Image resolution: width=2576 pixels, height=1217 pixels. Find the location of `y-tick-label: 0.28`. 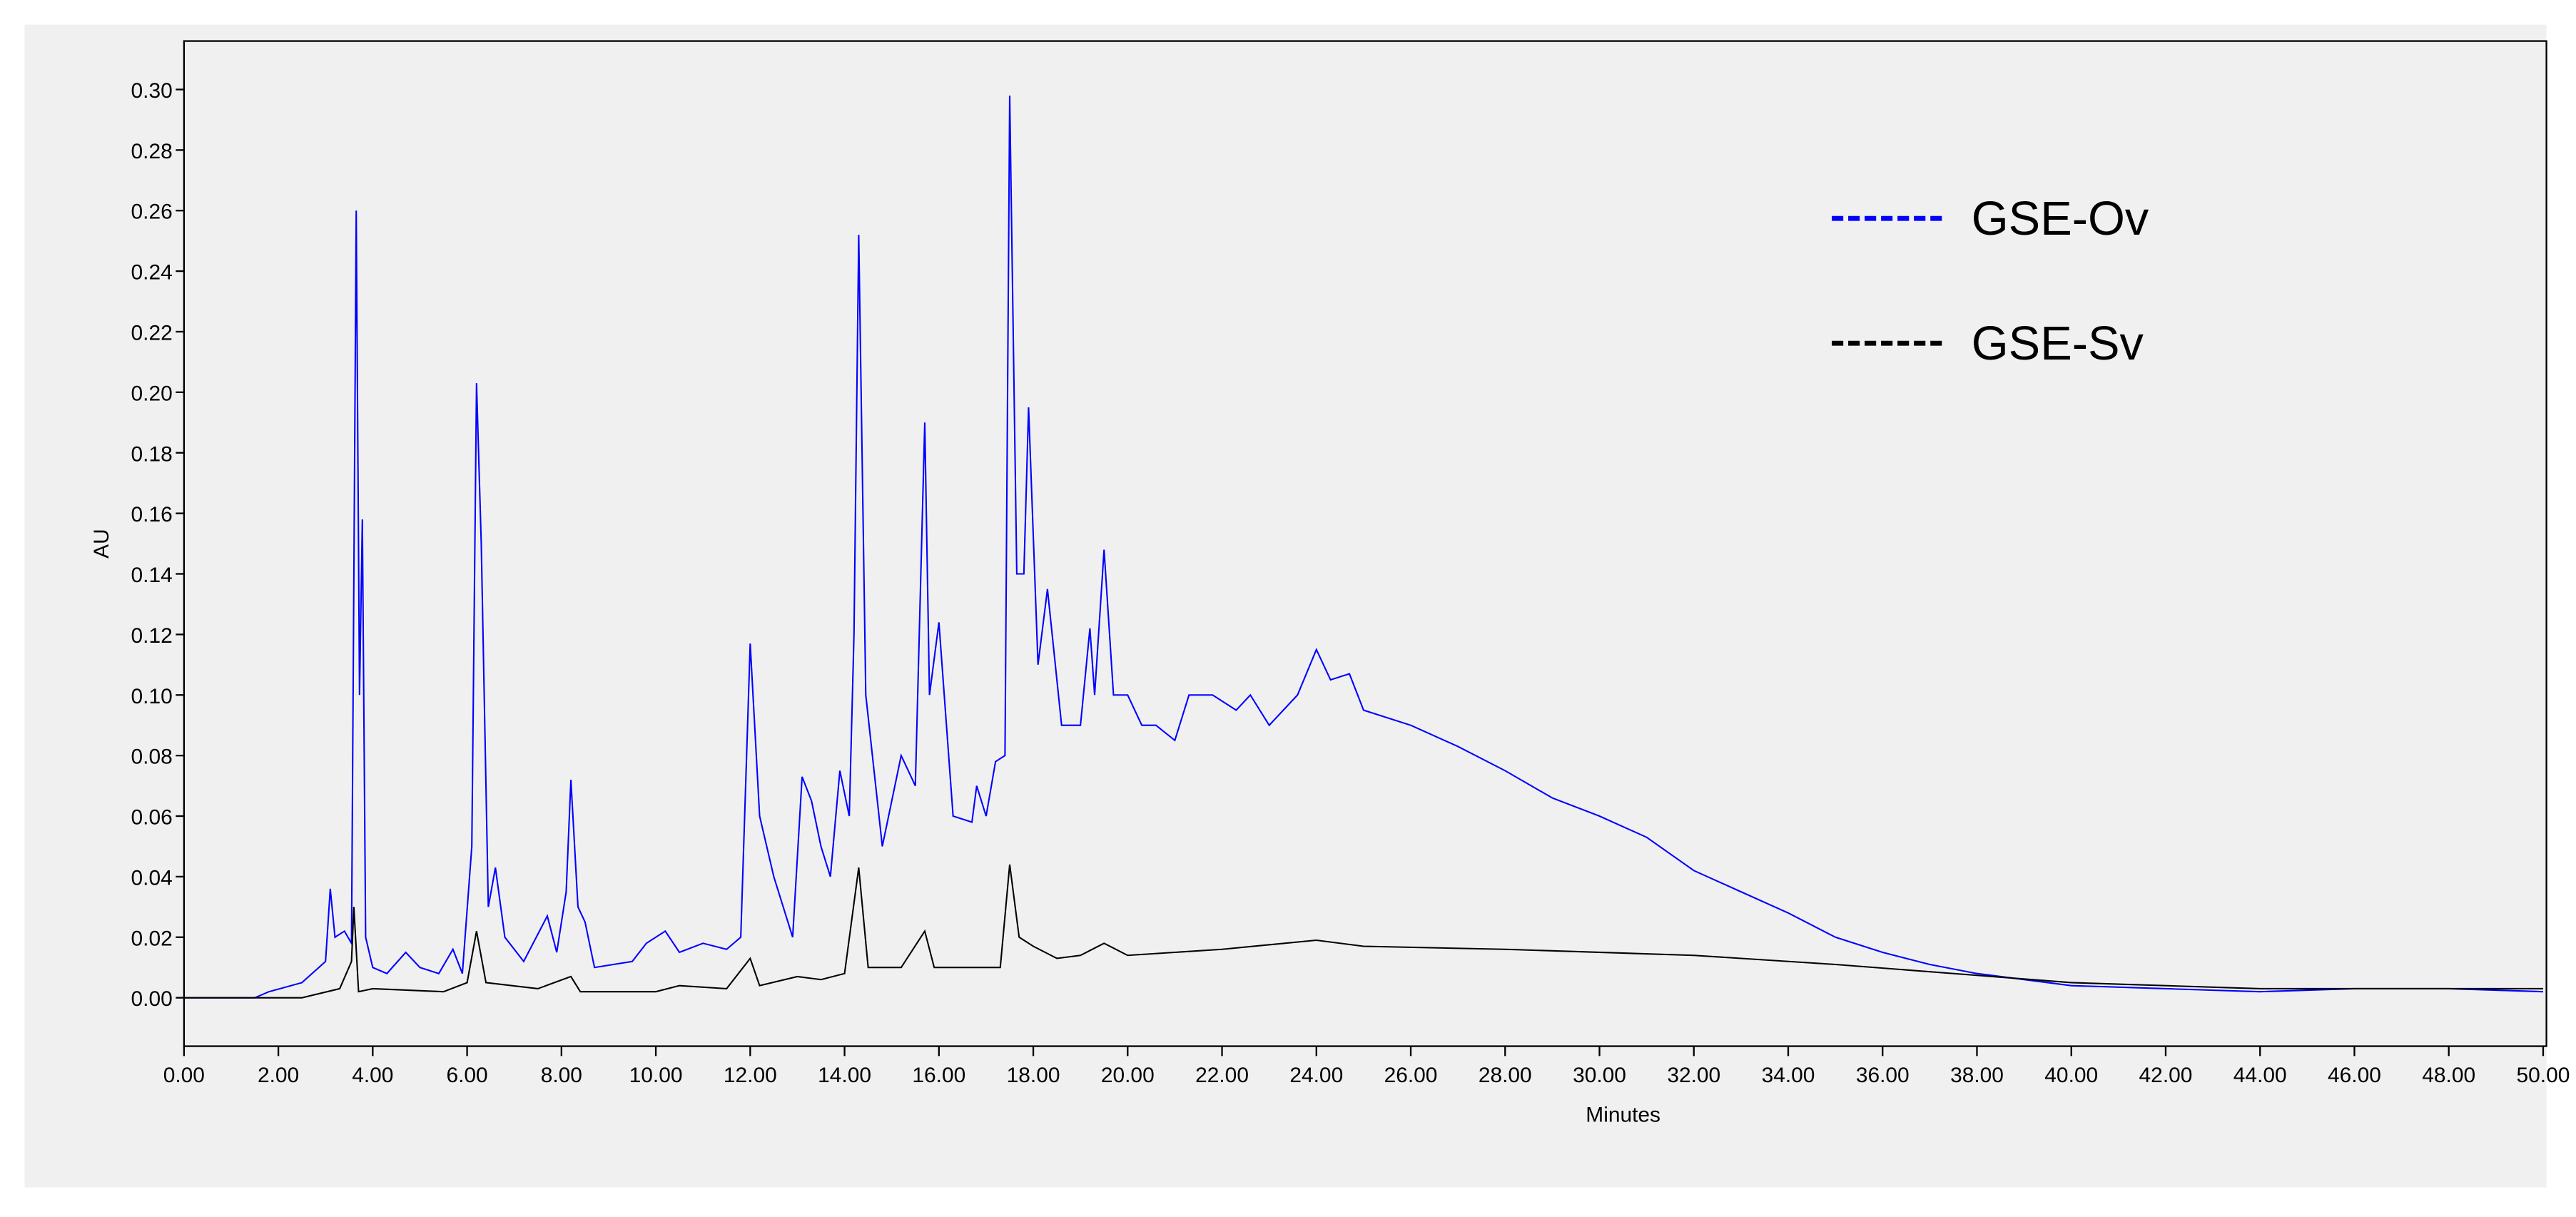

y-tick-label: 0.28 is located at coordinates (152, 151).